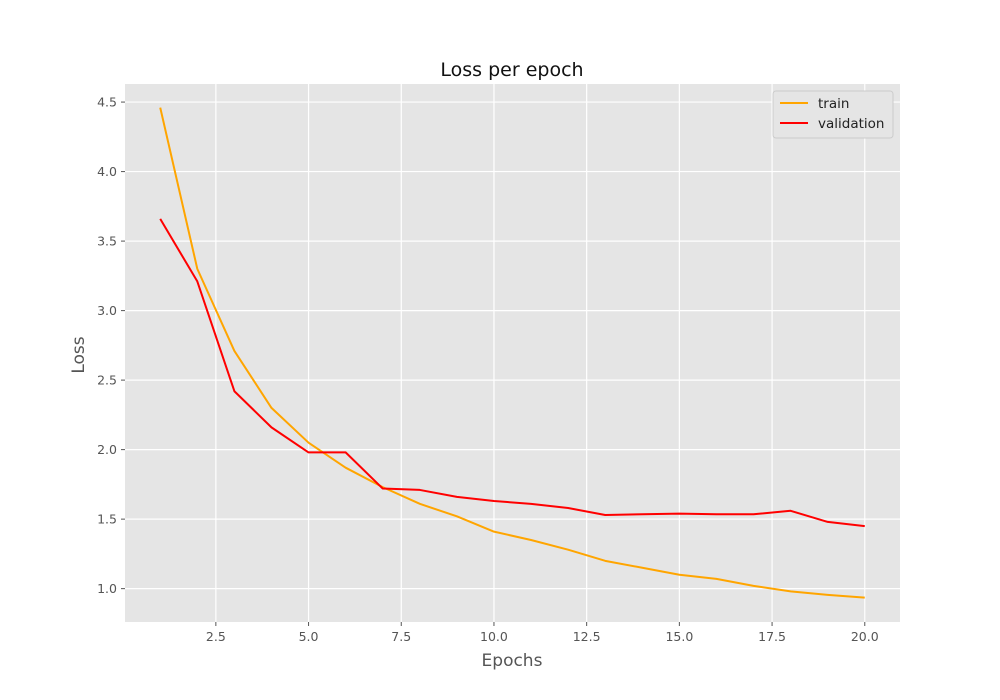 The height and width of the screenshot is (700, 1000). Describe the element at coordinates (309, 636) in the screenshot. I see `x-tick-label: 5.0` at that location.